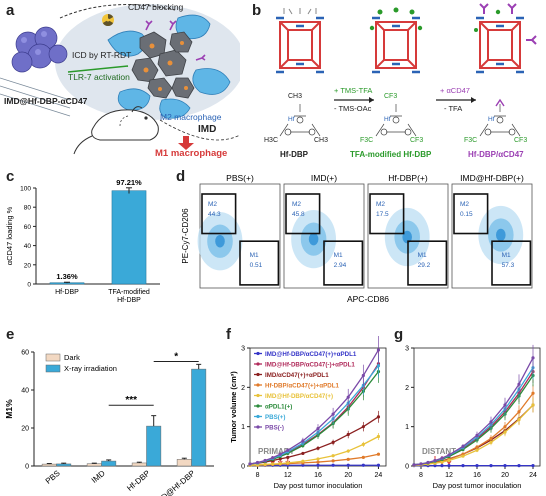  What do you see at coordinates (294, 154) in the screenshot?
I see `cluster1-name: Hf-DBP` at bounding box center [294, 154].